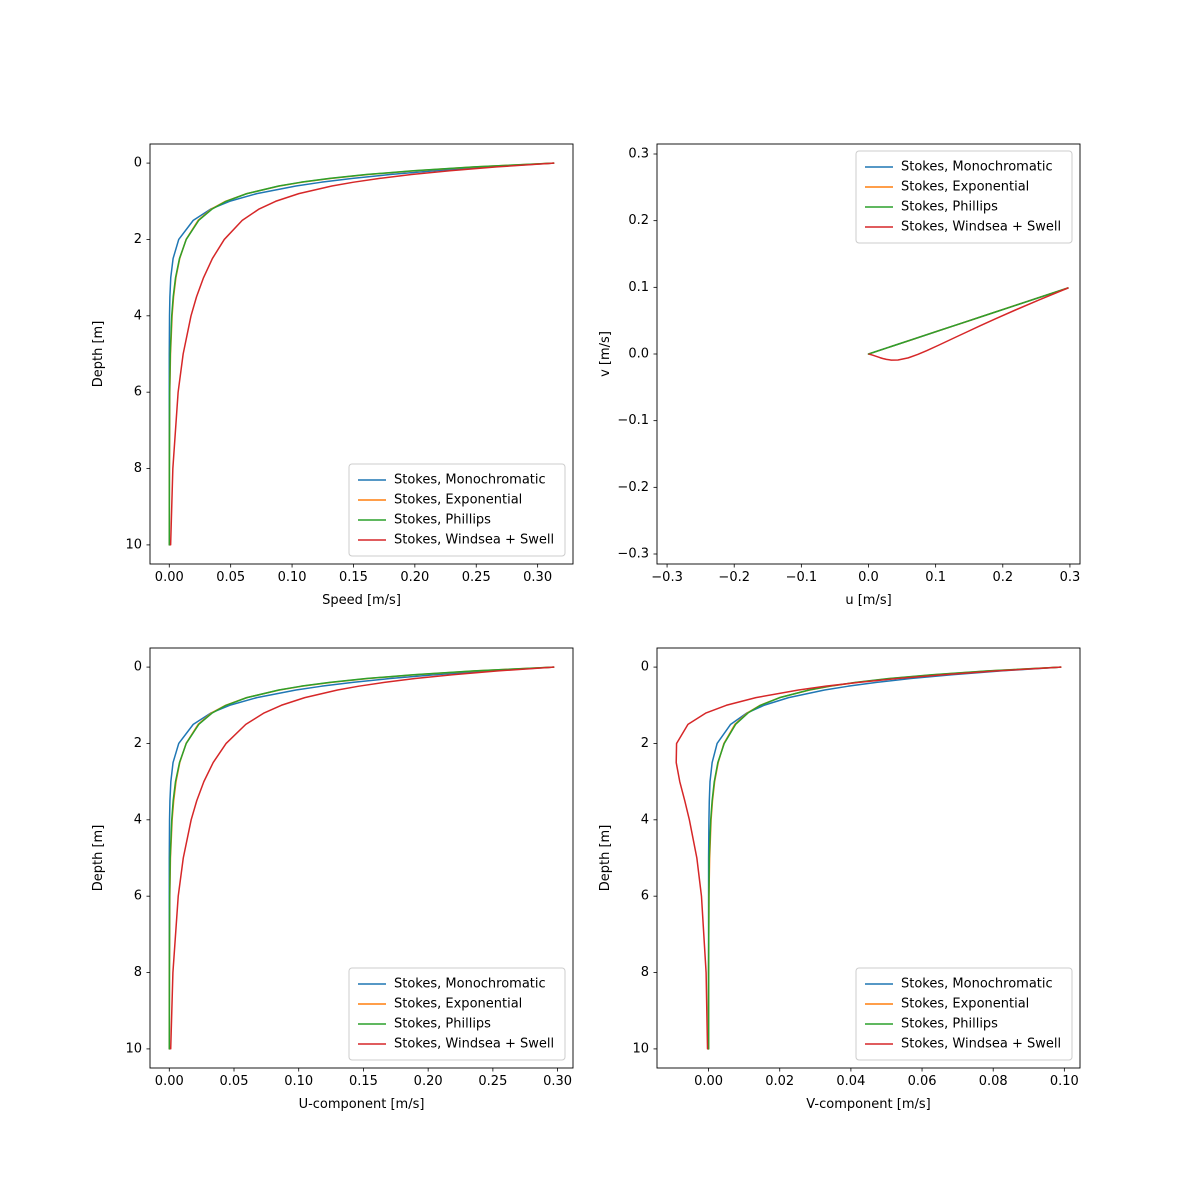  Describe the element at coordinates (633, 487) in the screenshot. I see `y-tick-label: −0.2` at that location.